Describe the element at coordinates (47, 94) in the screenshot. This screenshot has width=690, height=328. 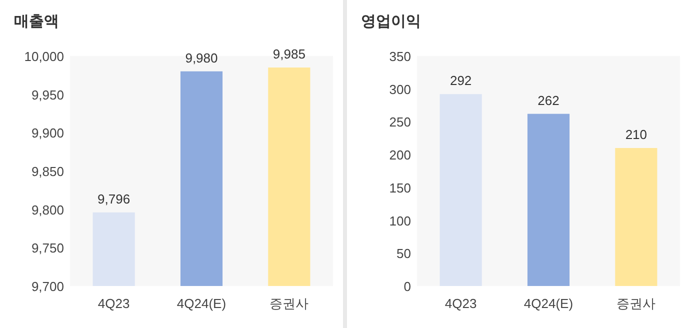
I see `y-tick-label: 9,950` at that location.